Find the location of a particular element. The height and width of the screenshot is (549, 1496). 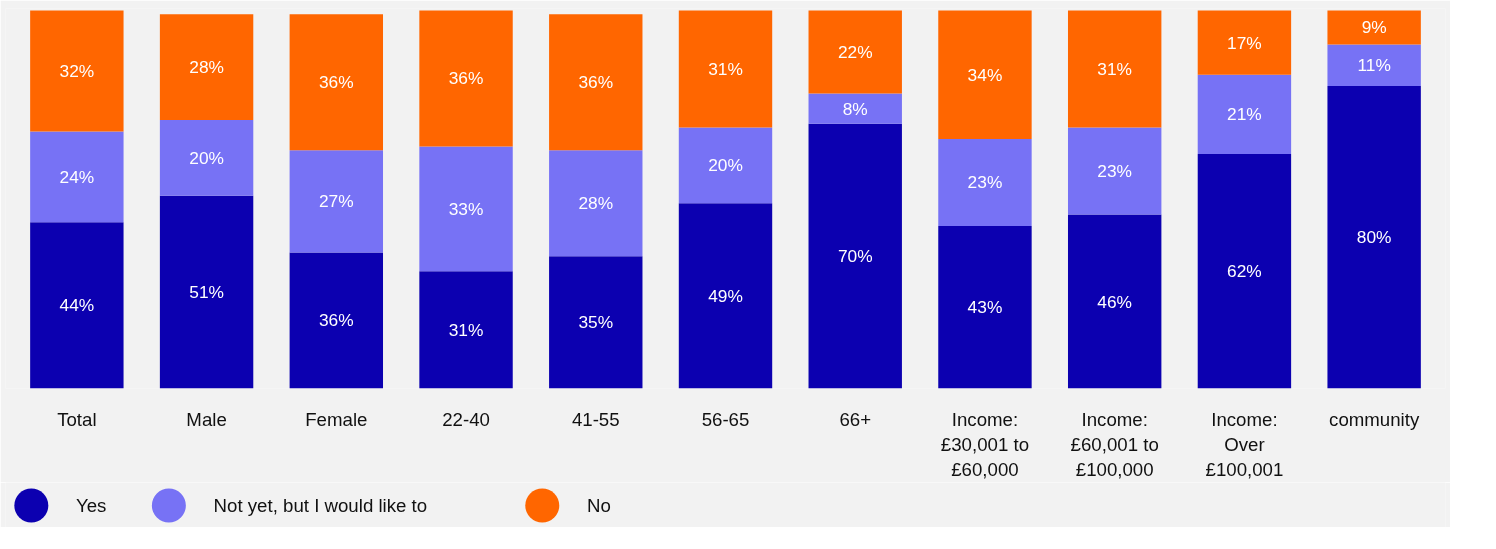

data-label: 34% is located at coordinates (985, 74).